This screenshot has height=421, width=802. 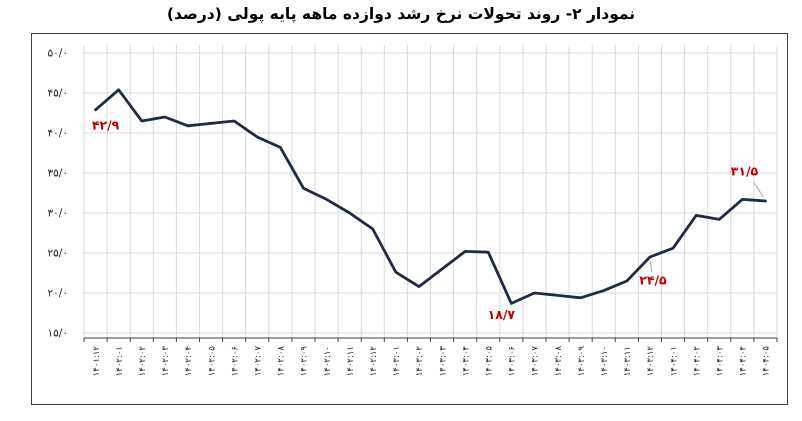 I want to click on svg-text: ۱۴۰۲:۱۰, so click(x=328, y=361).